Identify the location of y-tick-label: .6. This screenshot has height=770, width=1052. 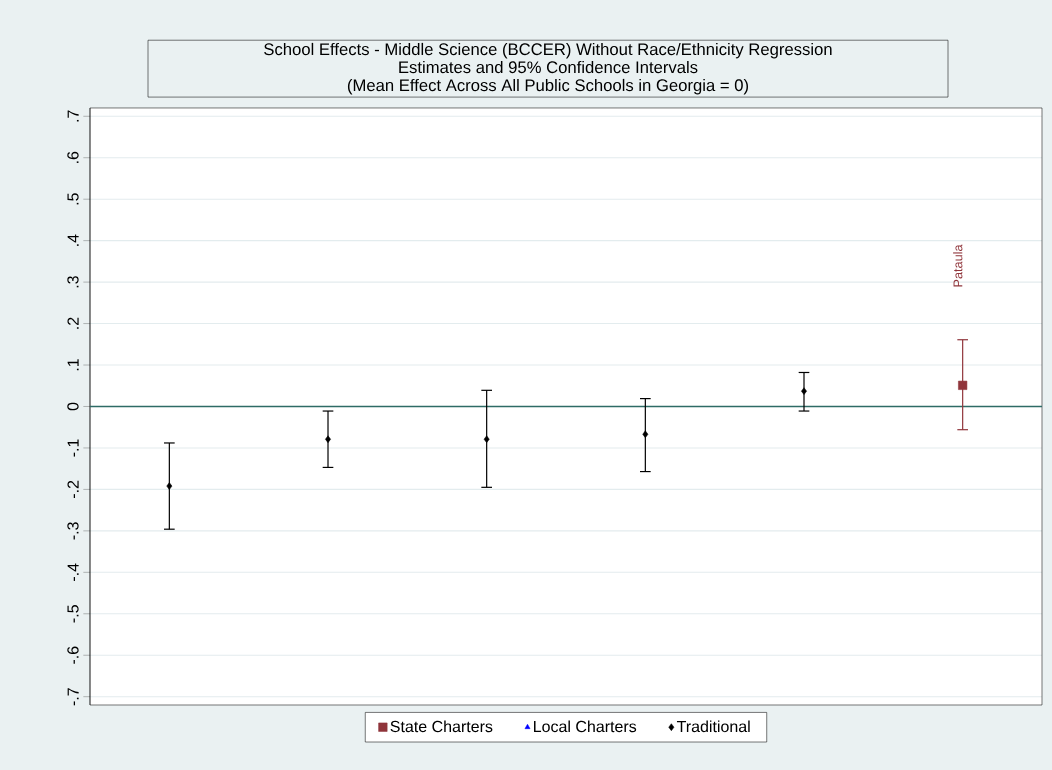
(73, 157).